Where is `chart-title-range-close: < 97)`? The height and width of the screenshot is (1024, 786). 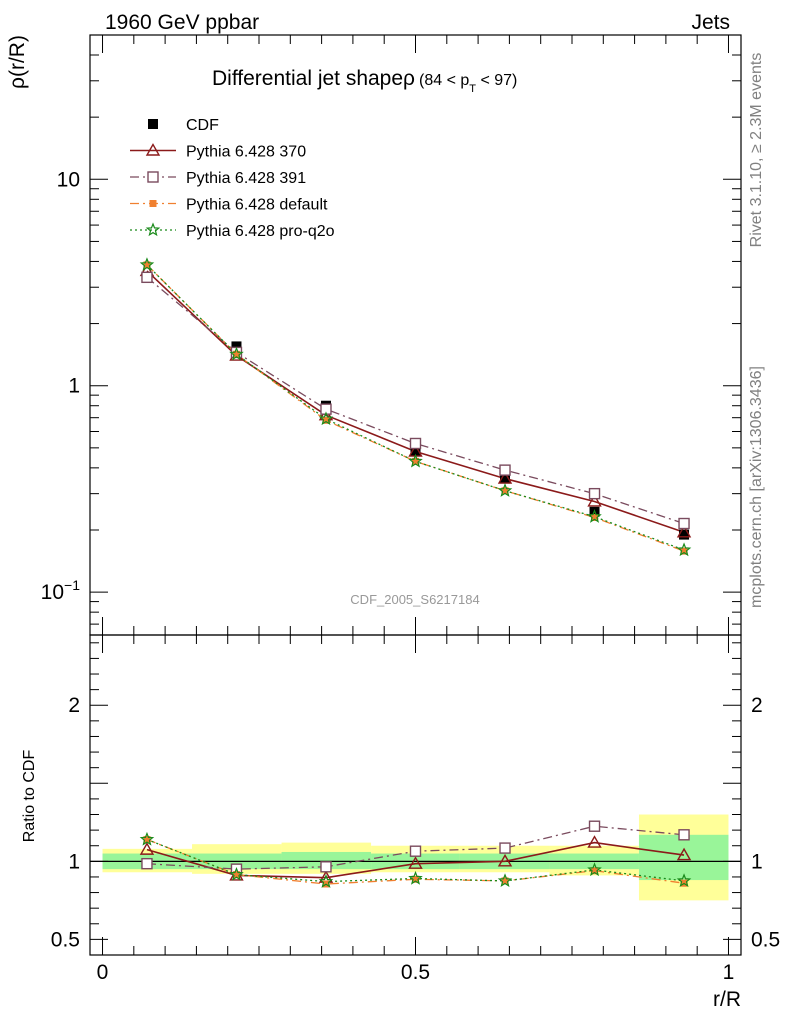 chart-title-range-close: < 97) is located at coordinates (496, 80).